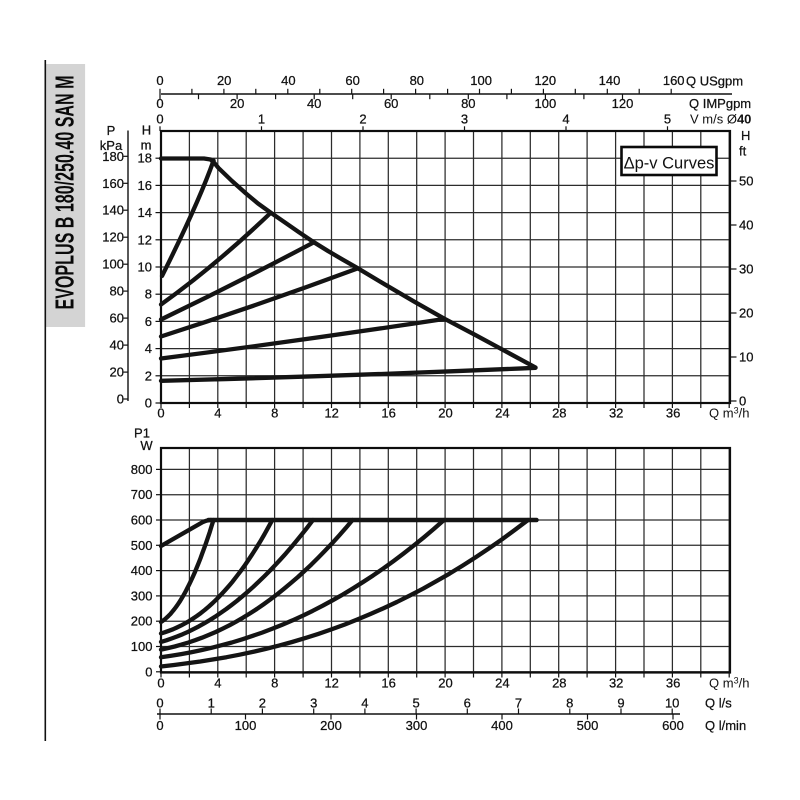 The image size is (800, 800). Describe the element at coordinates (146, 445) in the screenshot. I see `svg-text: W` at that location.